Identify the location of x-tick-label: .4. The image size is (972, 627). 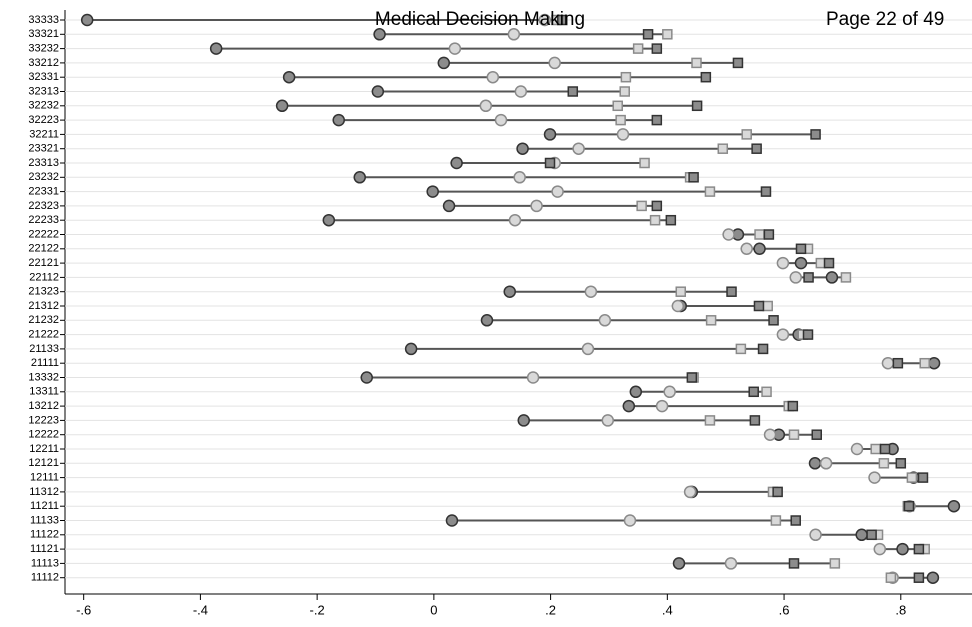
(667, 609).